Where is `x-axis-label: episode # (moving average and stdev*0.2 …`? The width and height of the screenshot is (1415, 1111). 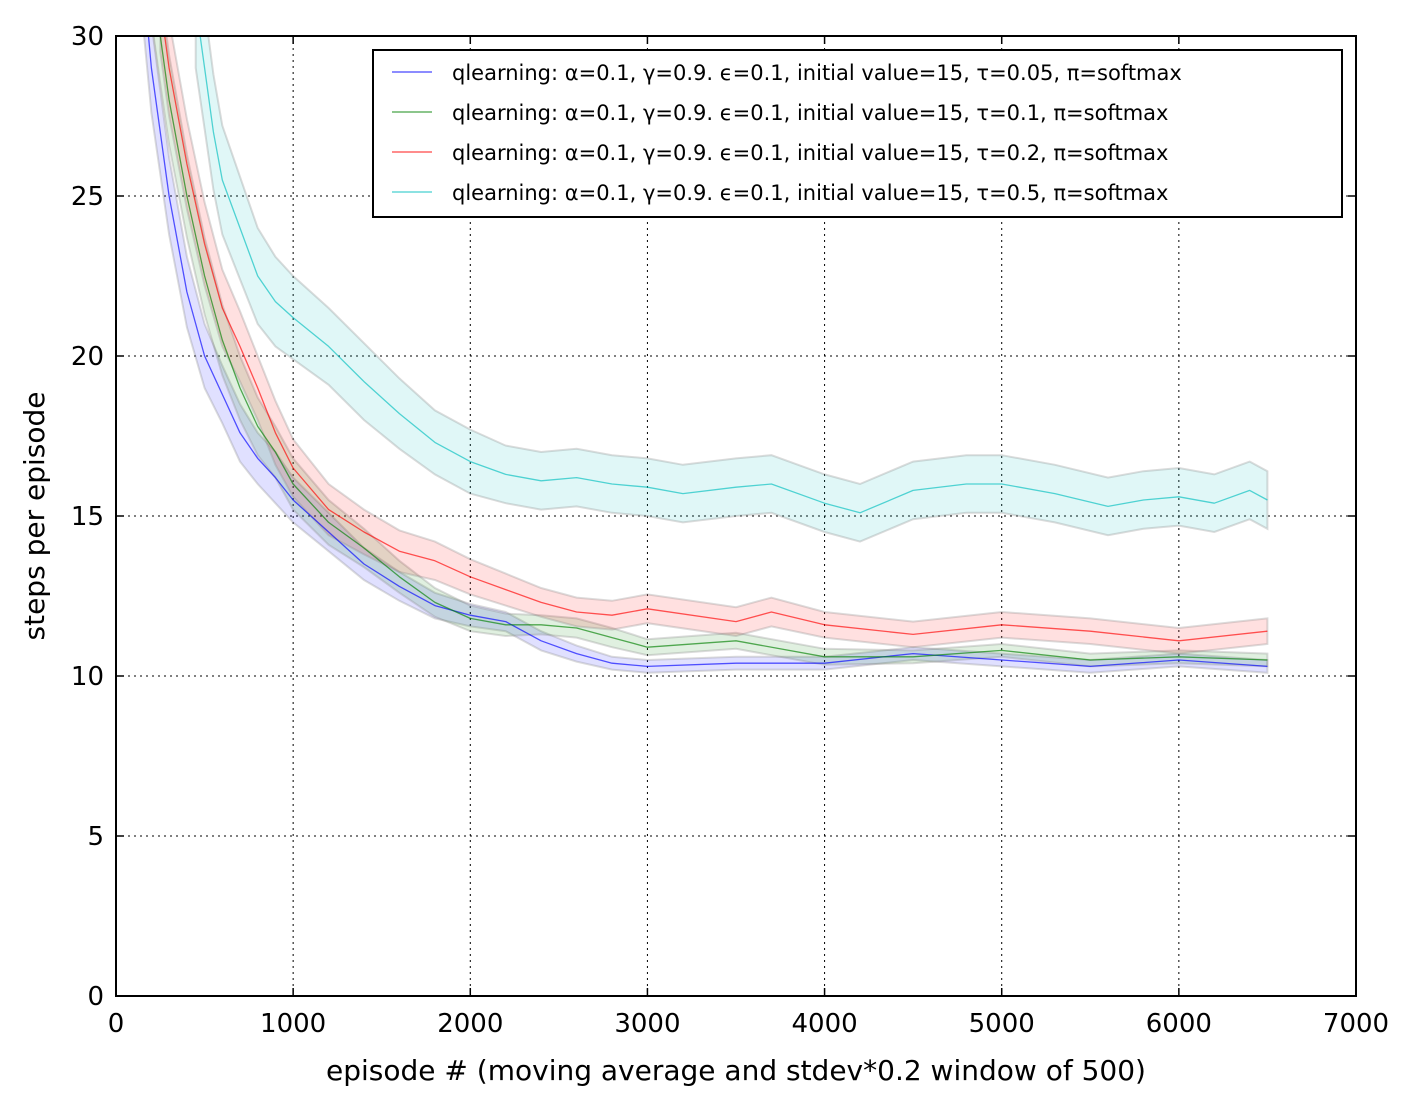 x-axis-label: episode # (moving average and stdev*0.2 … is located at coordinates (736, 1070).